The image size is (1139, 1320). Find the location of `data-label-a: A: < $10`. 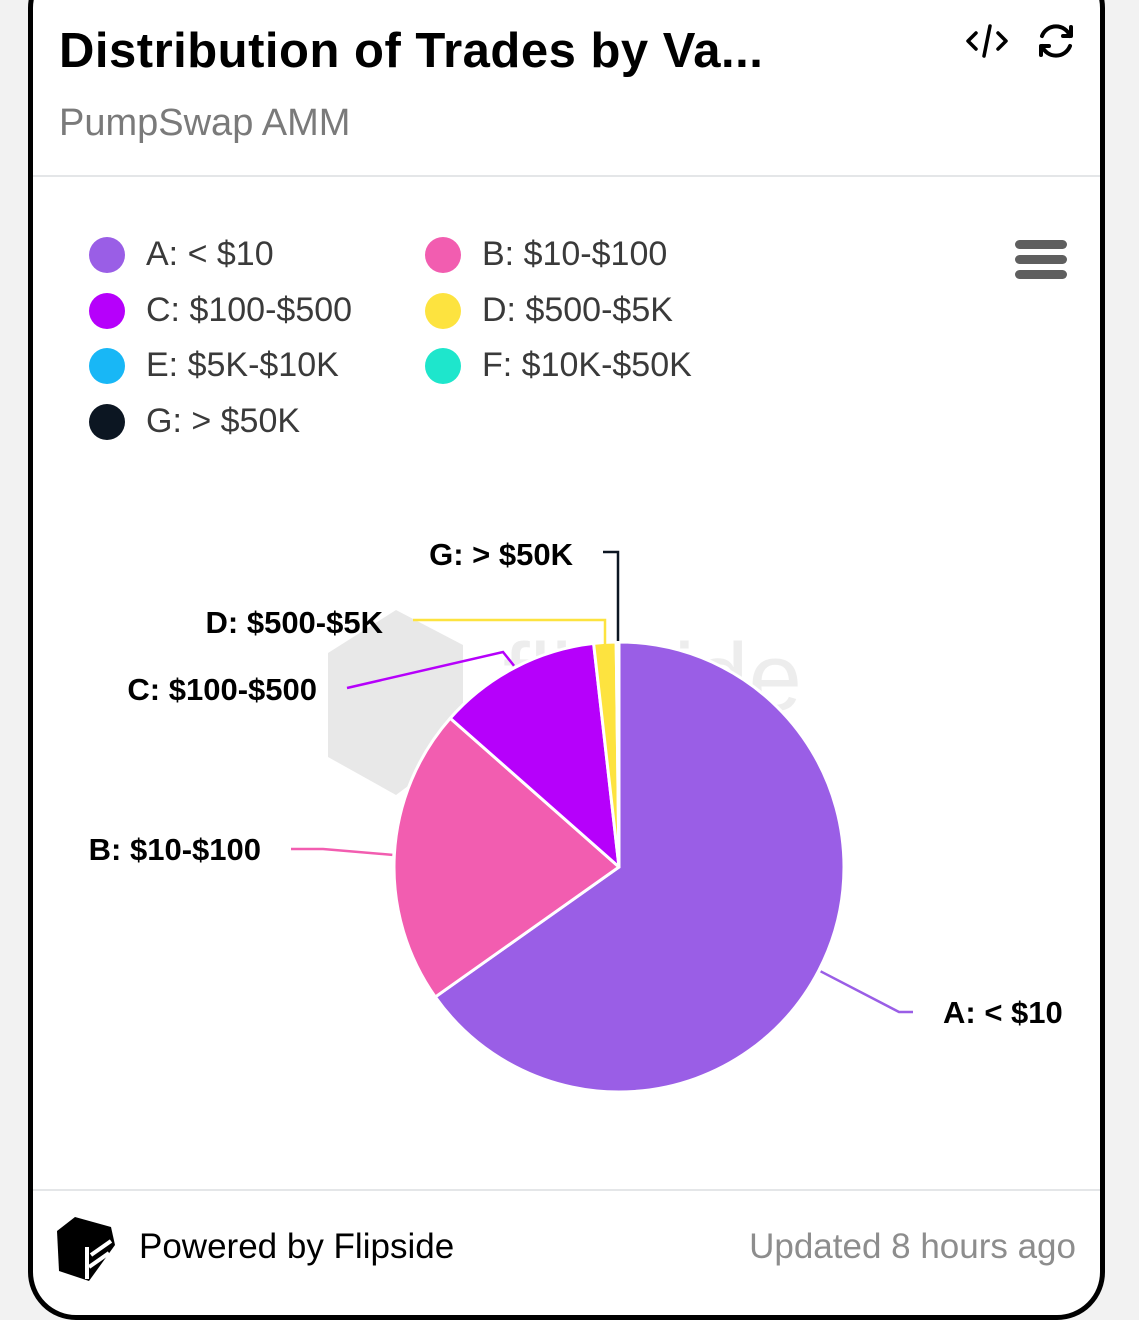

data-label-a: A: < $10 is located at coordinates (1003, 1012).